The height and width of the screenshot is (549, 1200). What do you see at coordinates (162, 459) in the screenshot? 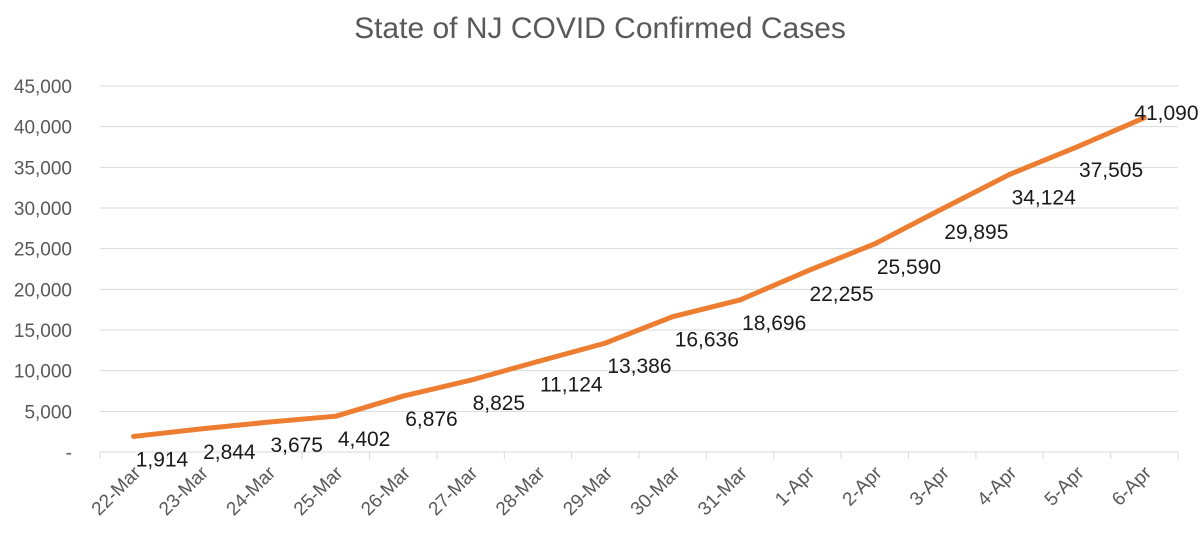
I see `data-label: 1,914` at bounding box center [162, 459].